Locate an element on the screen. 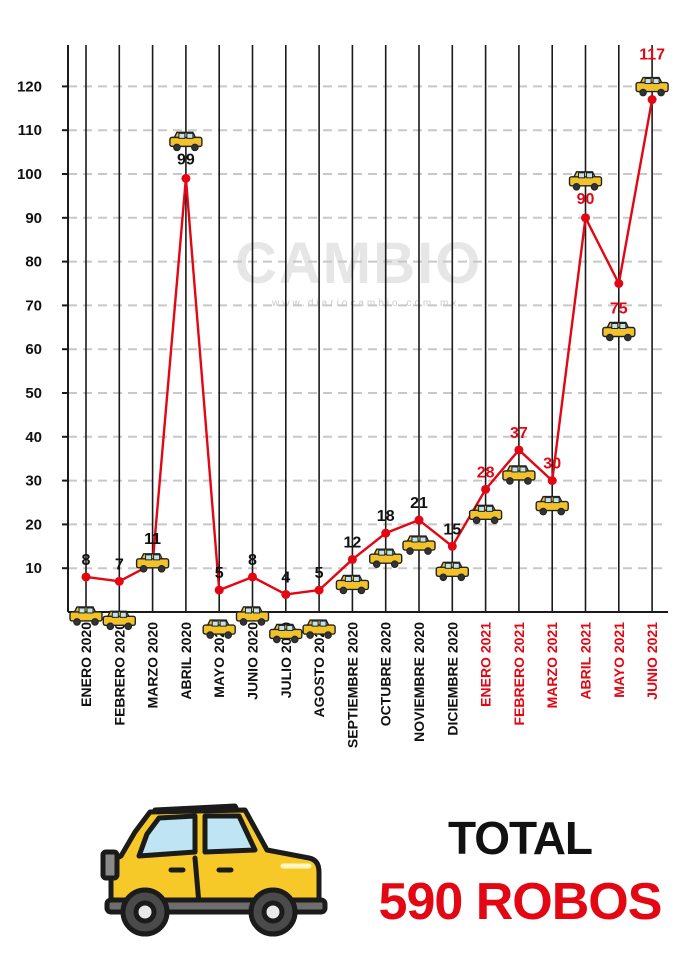 This screenshot has height=966, width=700. watermark-url: www.diariocambio.com.mx is located at coordinates (365, 303).